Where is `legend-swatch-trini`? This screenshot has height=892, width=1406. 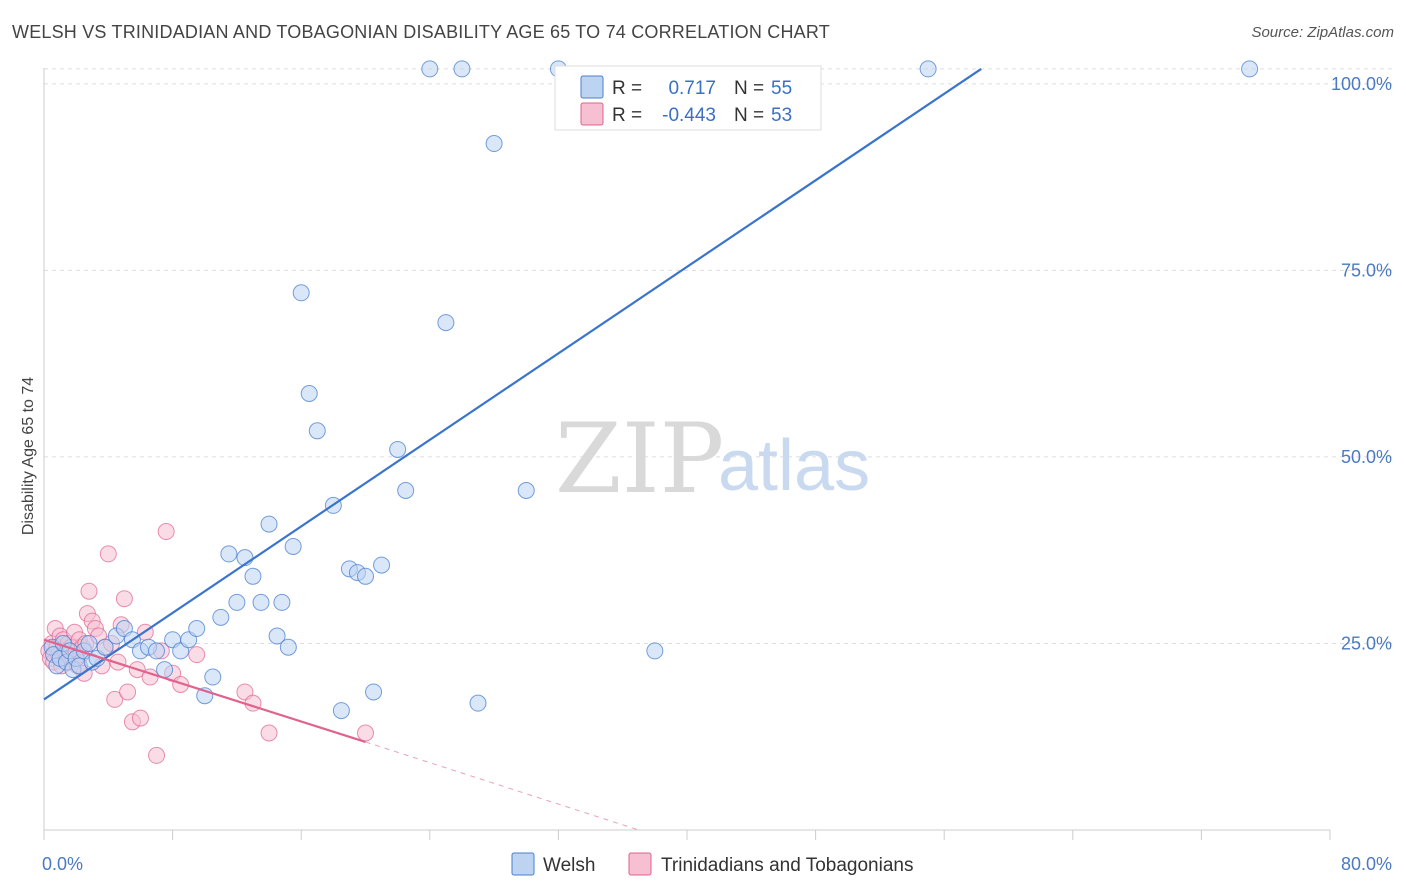
legend-swatch-trini is located at coordinates (592, 114).